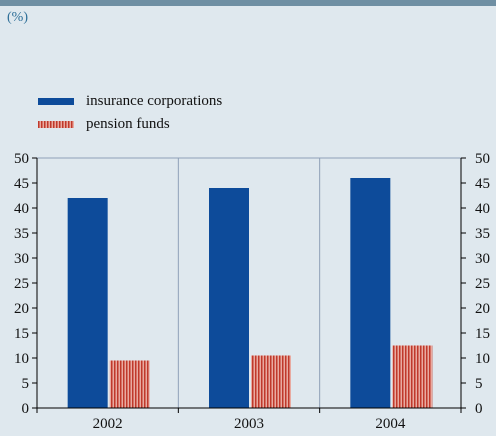 Image resolution: width=496 pixels, height=436 pixels. I want to click on y-tick-label-right: 35, so click(482, 234).